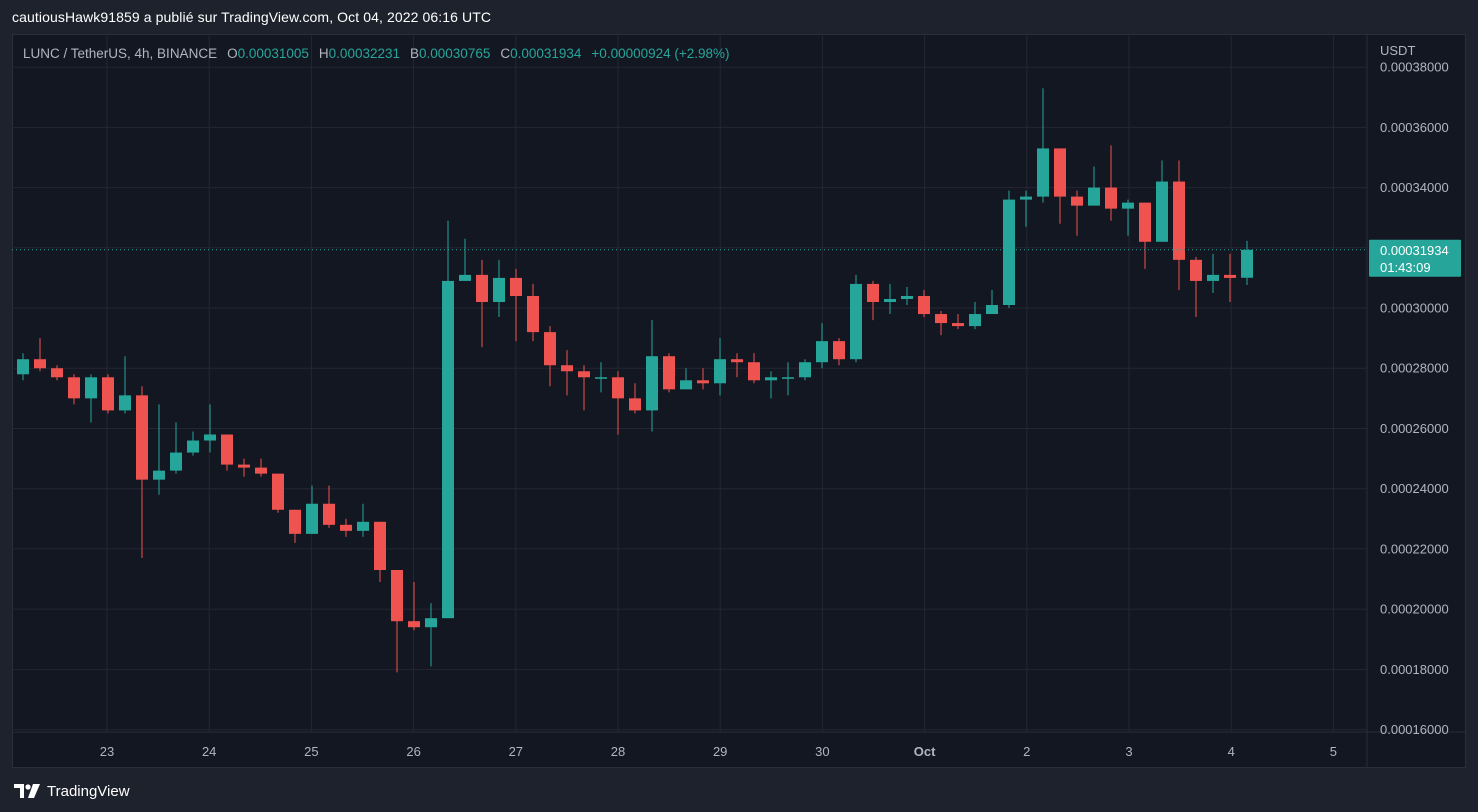 Image resolution: width=1478 pixels, height=812 pixels. Describe the element at coordinates (1414, 368) in the screenshot. I see `price-tick-label: 0.00028000` at that location.